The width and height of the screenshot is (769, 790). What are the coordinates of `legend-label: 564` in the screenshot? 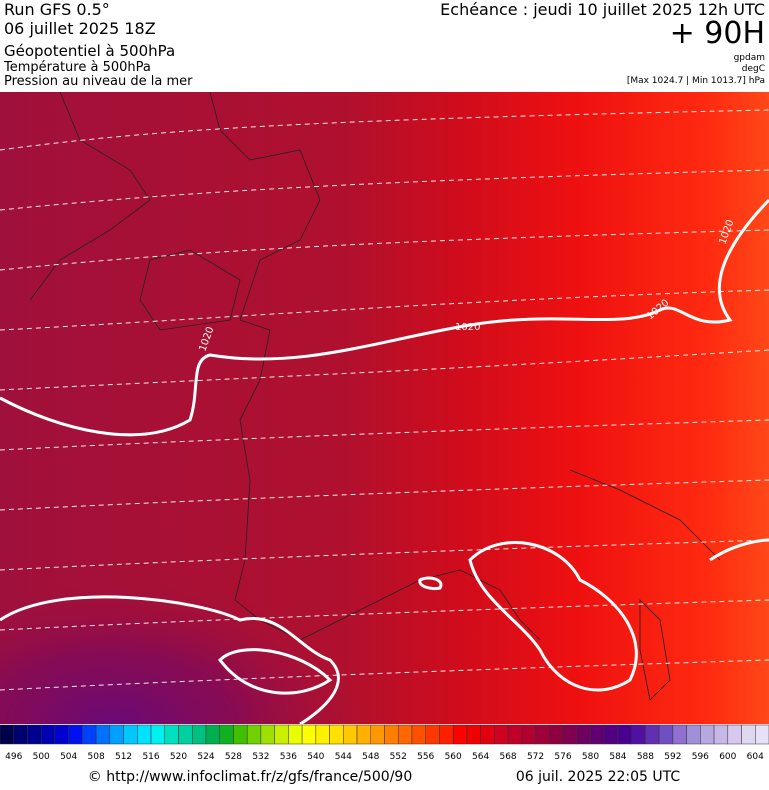 It's located at (480, 757).